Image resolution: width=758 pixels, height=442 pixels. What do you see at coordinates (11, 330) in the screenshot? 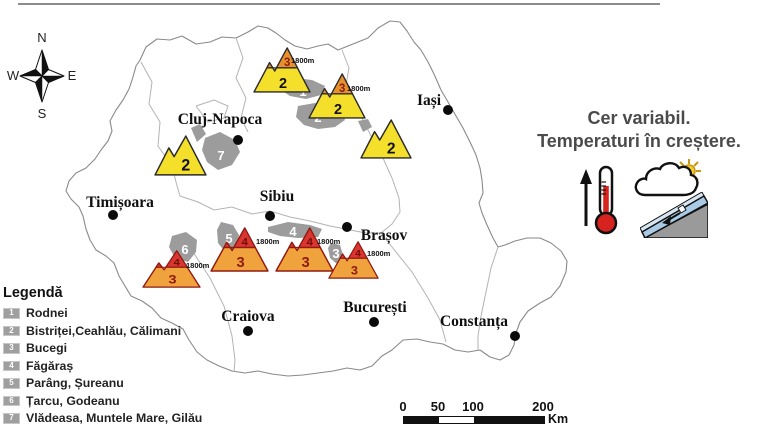
I see `legend-badge-2: 2` at bounding box center [11, 330].